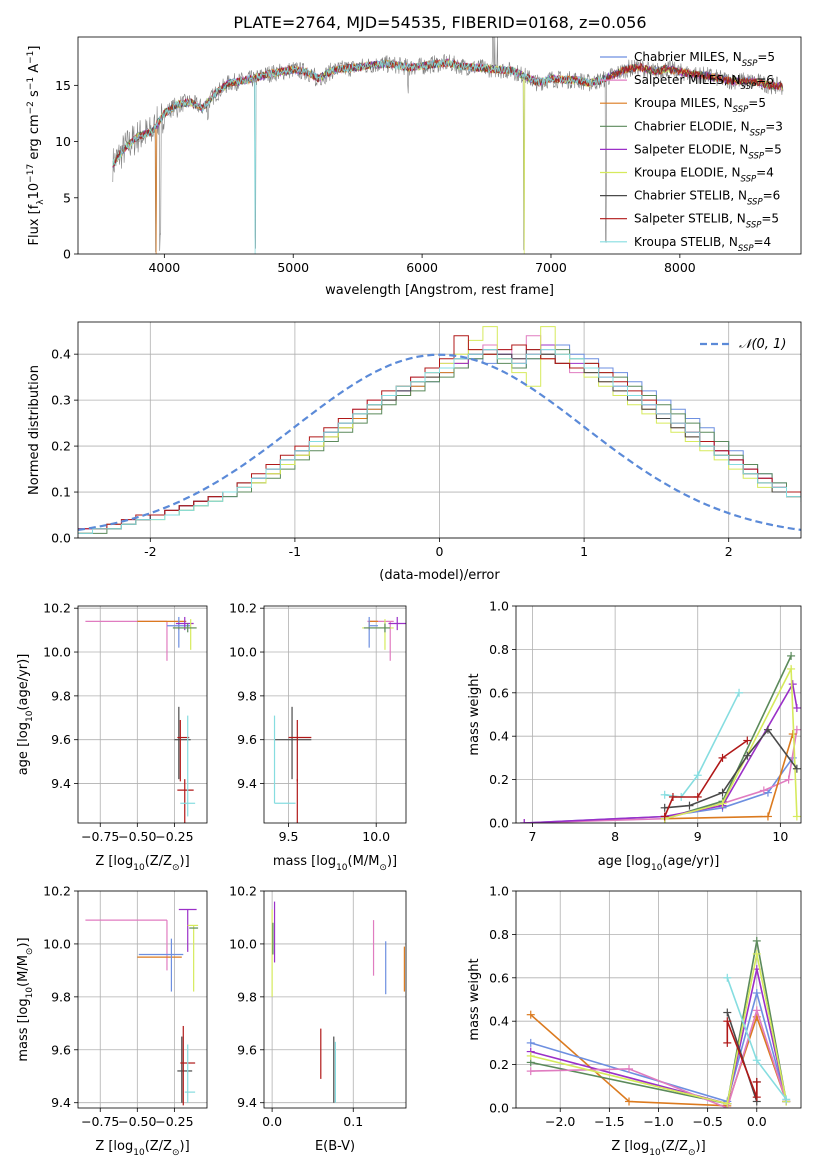 The height and width of the screenshot is (1170, 819). What do you see at coordinates (67, 197) in the screenshot?
I see `y-tick-label: 5` at bounding box center [67, 197].